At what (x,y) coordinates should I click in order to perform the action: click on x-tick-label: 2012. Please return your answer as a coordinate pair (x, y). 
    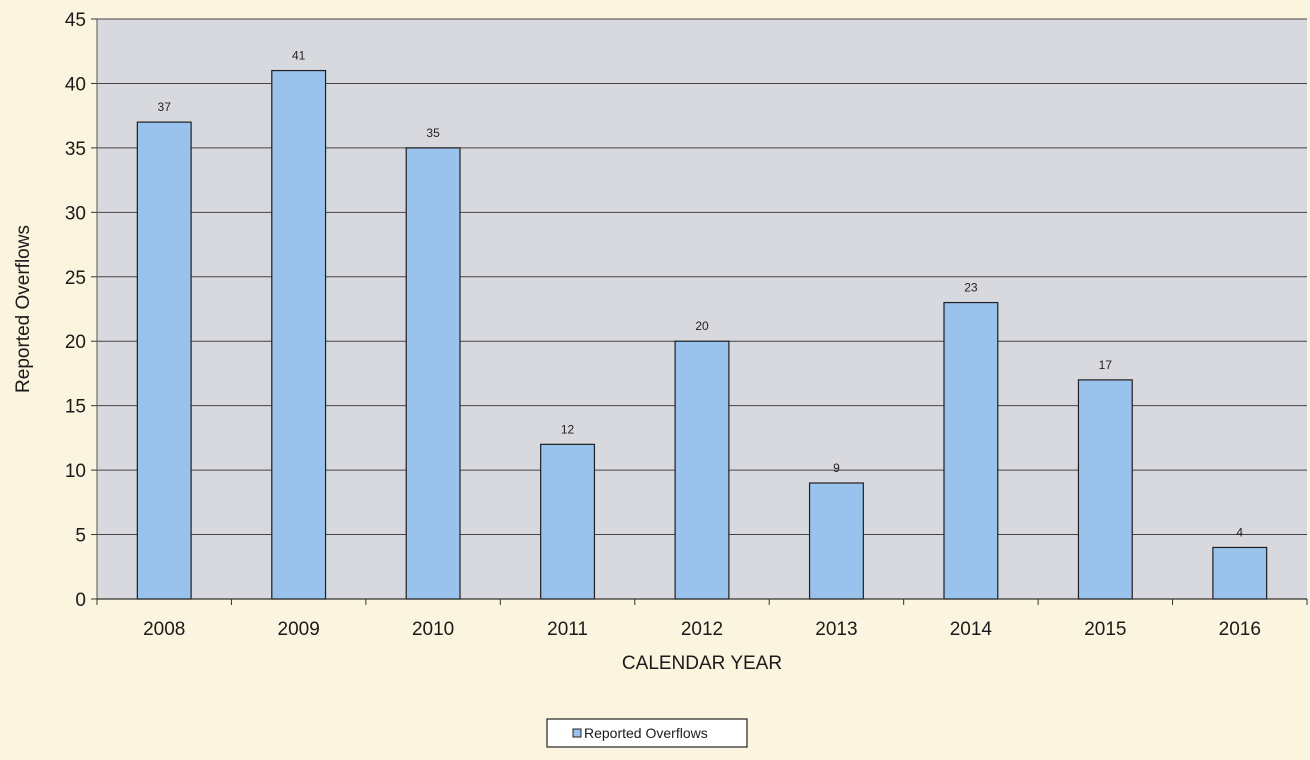
    Looking at the image, I should click on (702, 629).